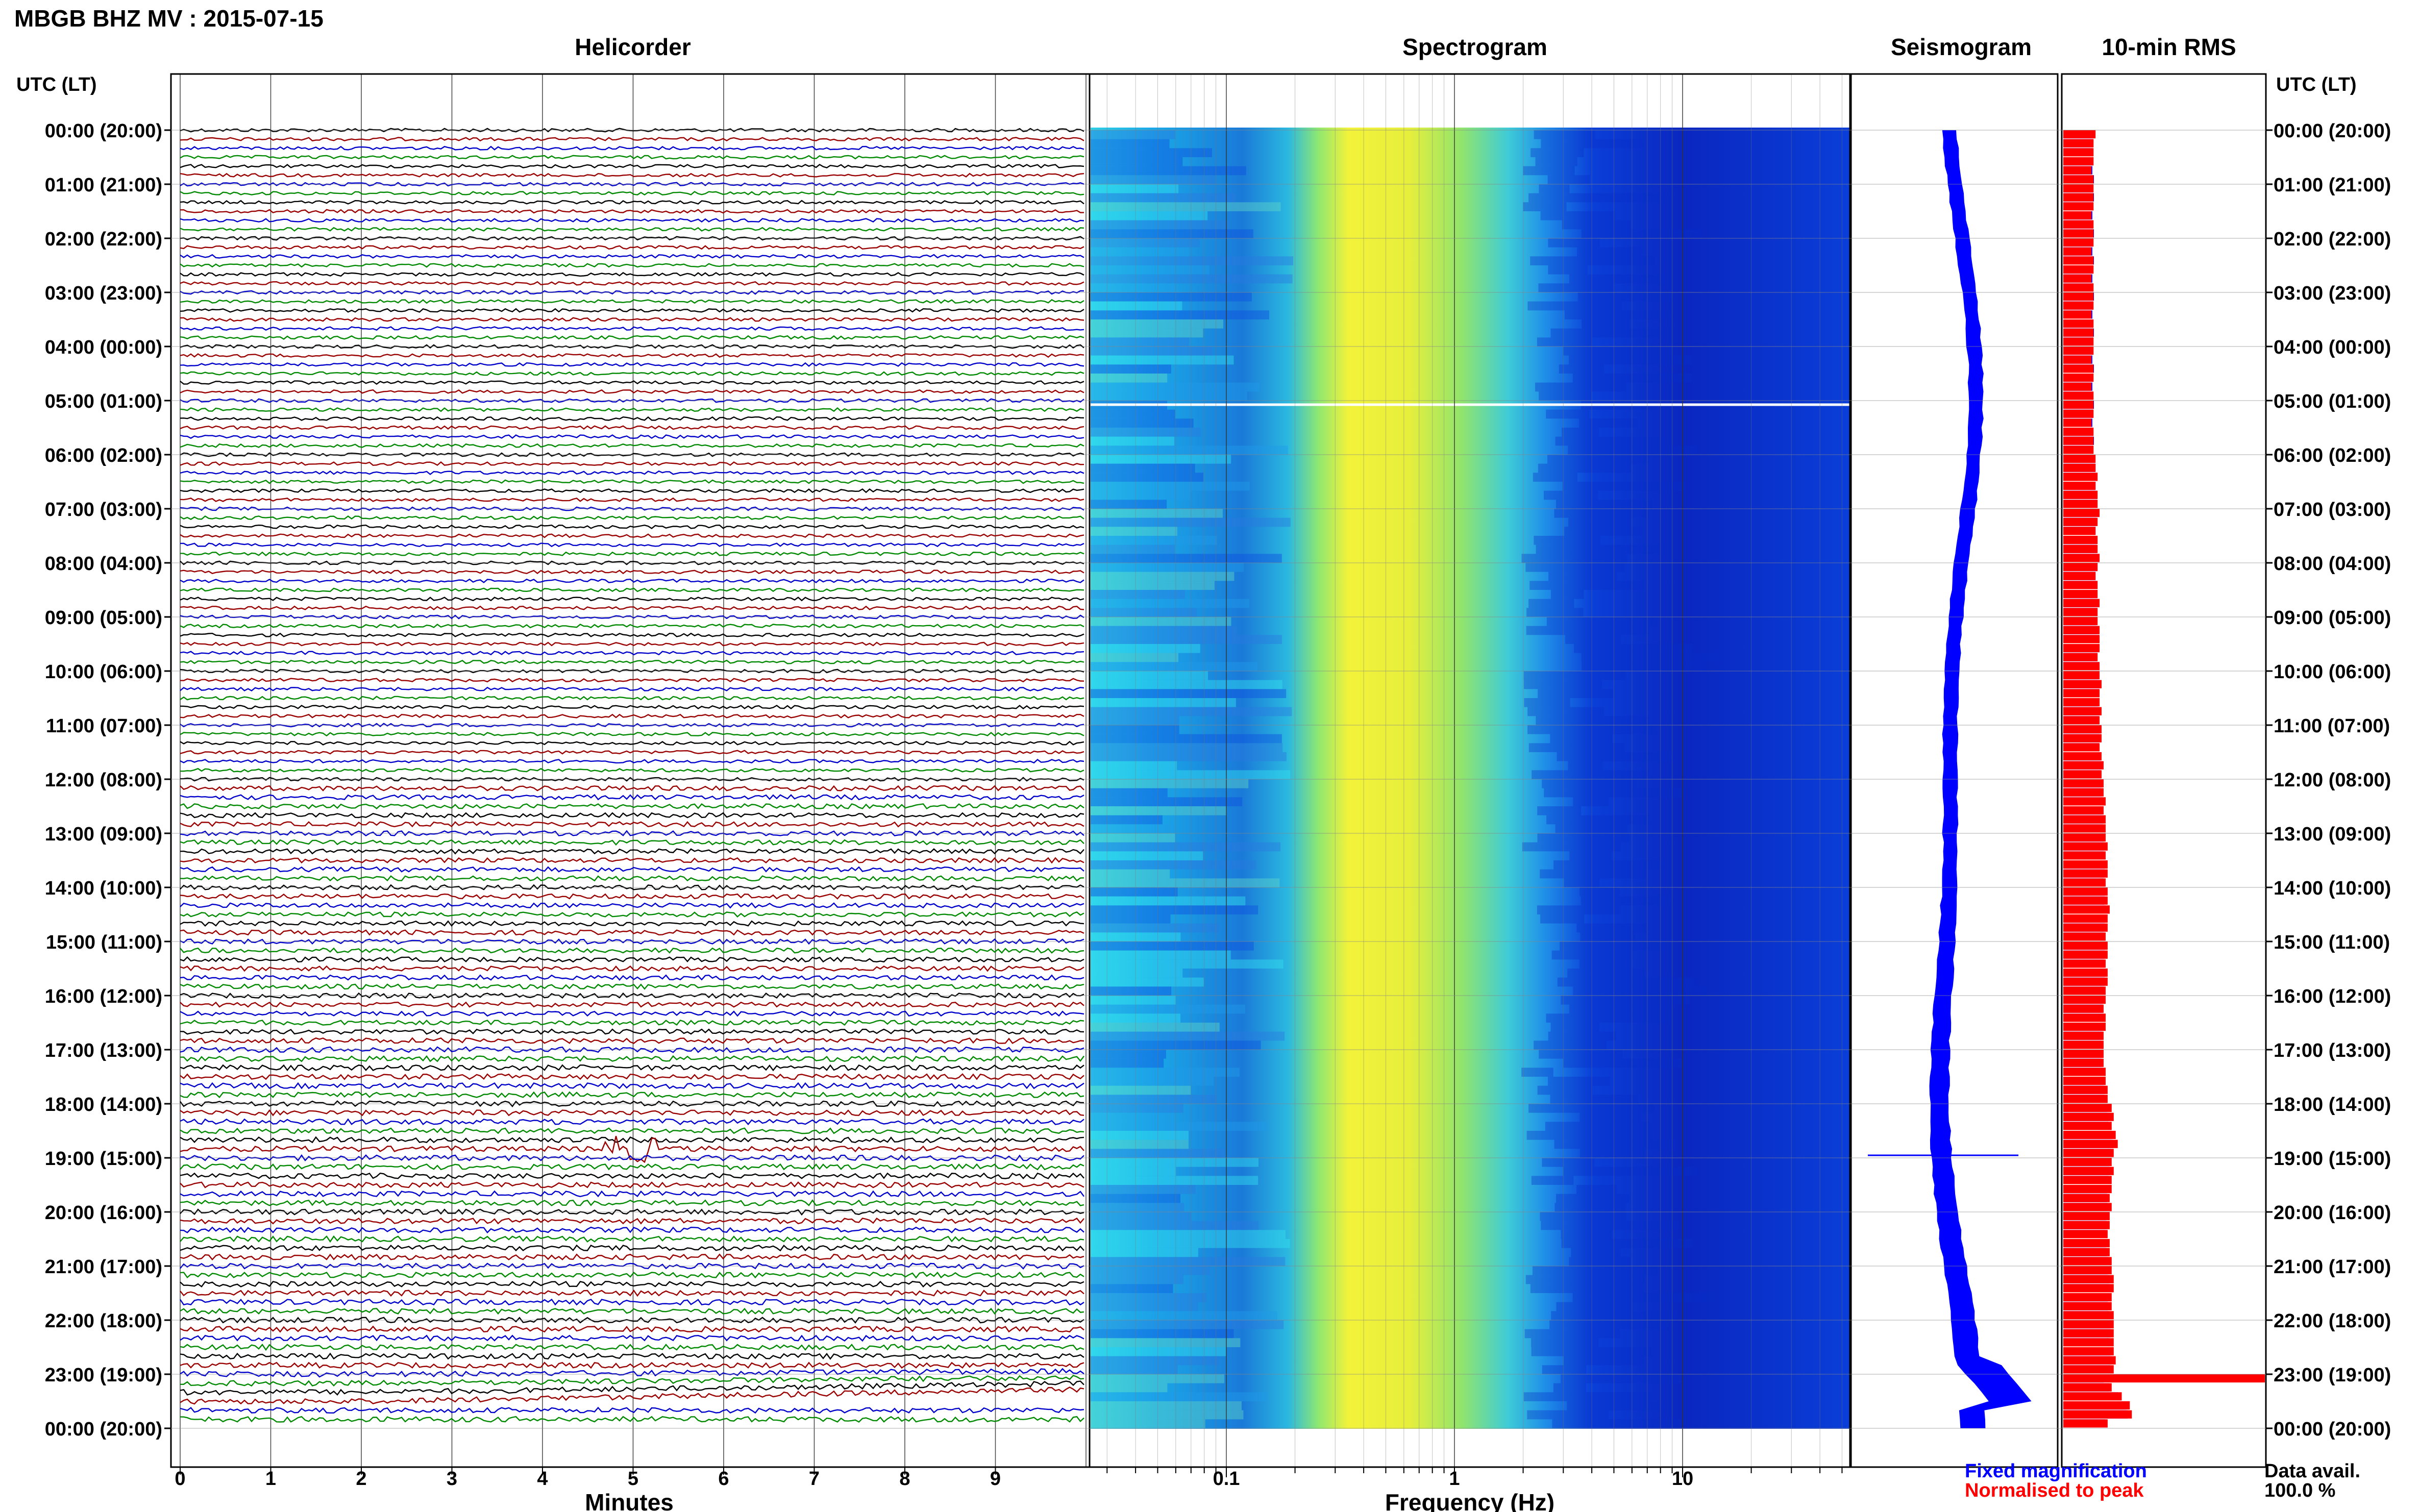 This screenshot has width=2419, height=1512. Describe the element at coordinates (2332, 1321) in the screenshot. I see `time-label-right: 22:00 (18:00)` at that location.